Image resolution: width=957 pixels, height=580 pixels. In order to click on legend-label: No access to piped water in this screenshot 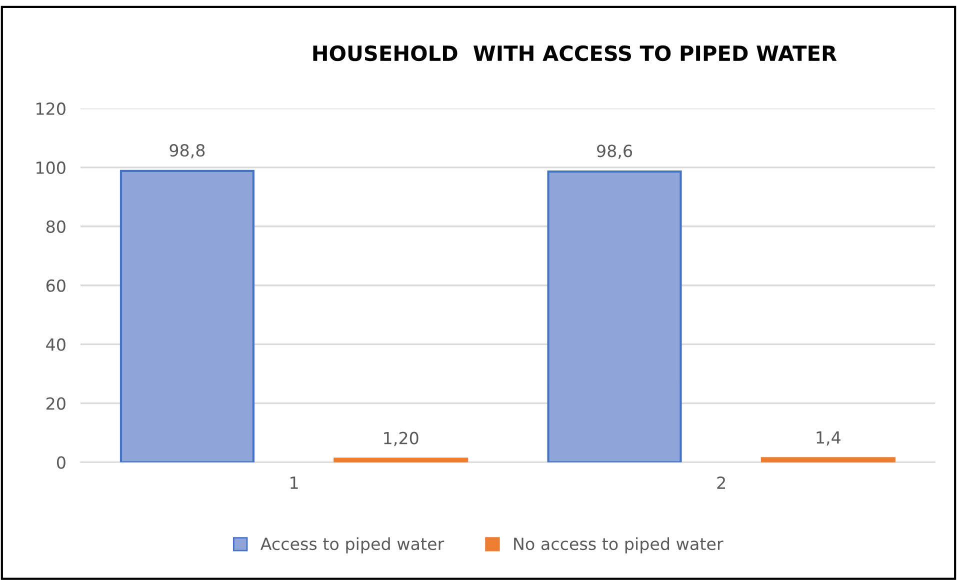, I will do `click(619, 545)`.